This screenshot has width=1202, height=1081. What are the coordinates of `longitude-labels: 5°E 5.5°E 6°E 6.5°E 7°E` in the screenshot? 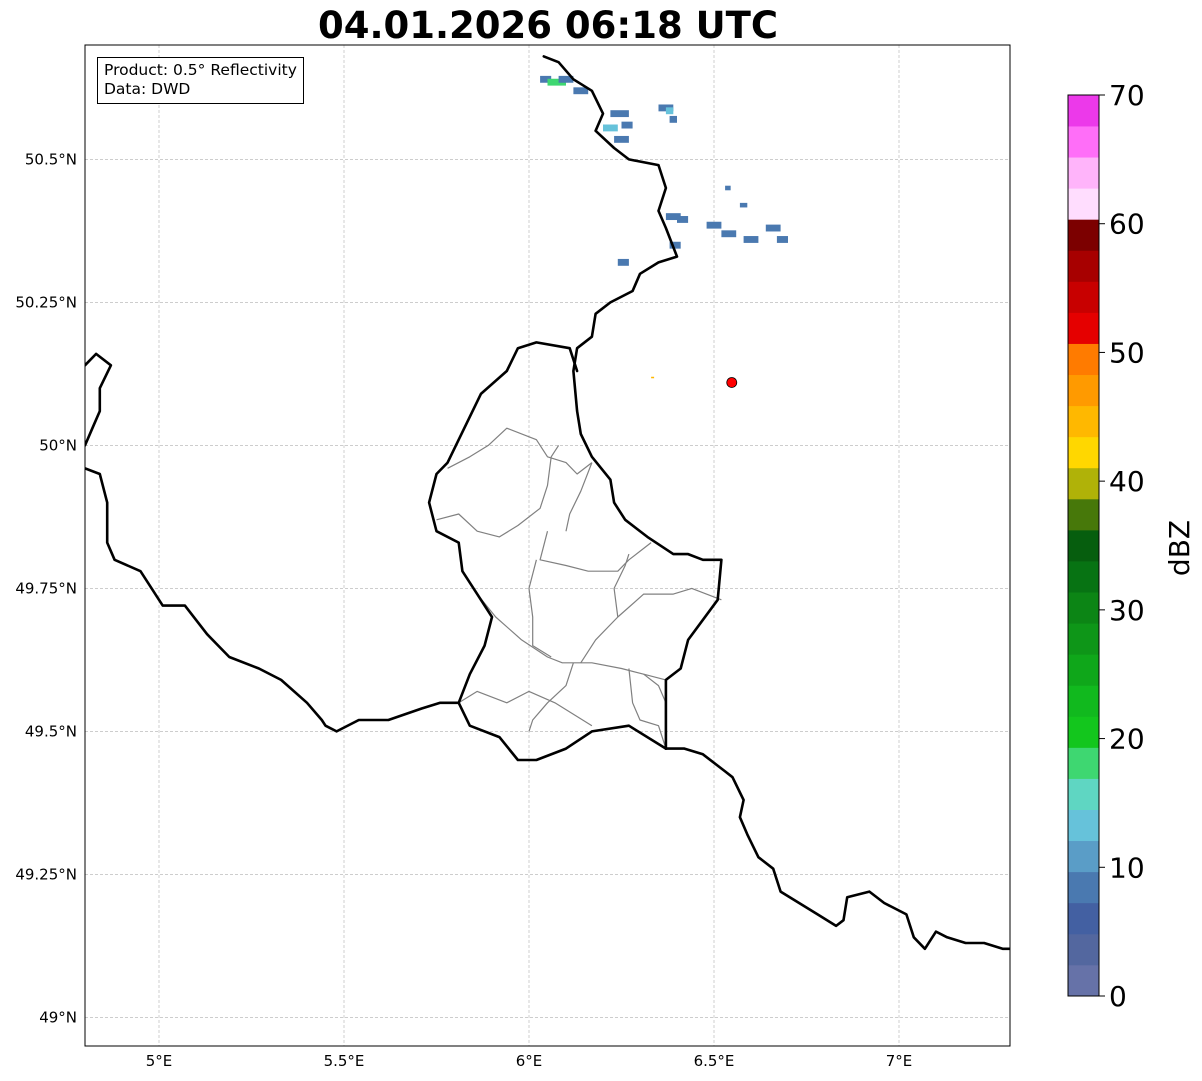 It's located at (529, 1061).